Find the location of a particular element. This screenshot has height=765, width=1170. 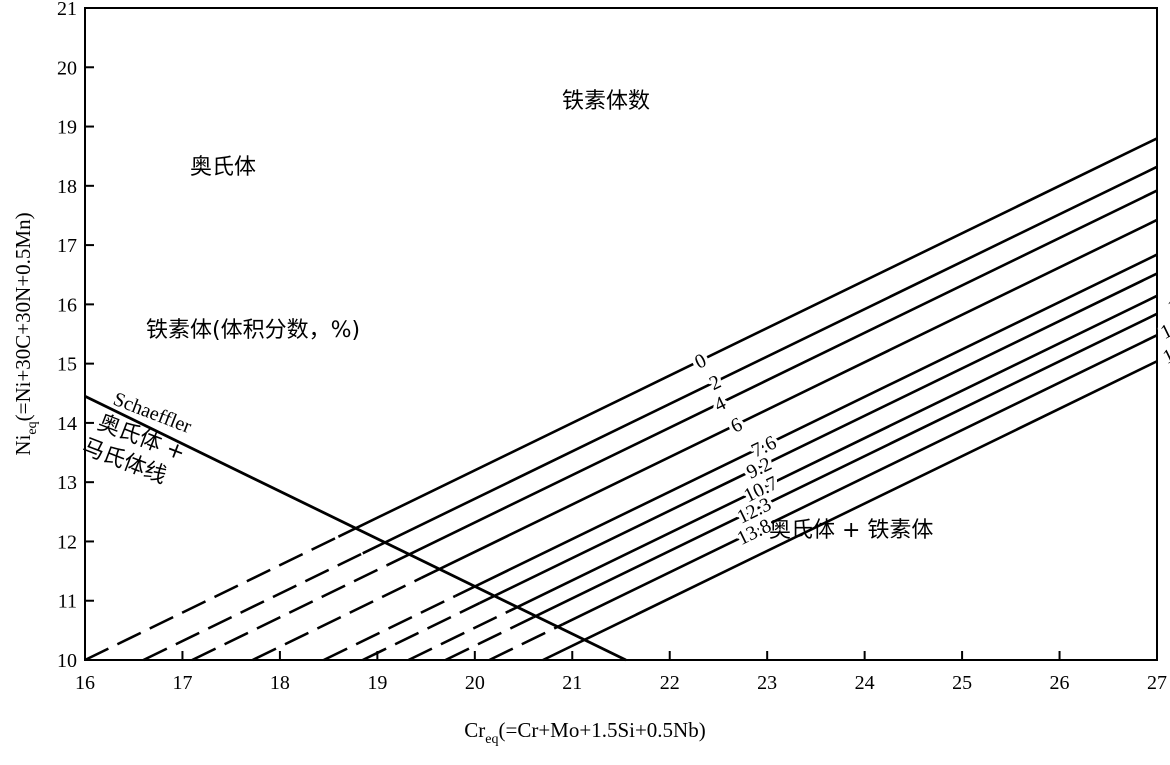

x-axis-title: Creq(=Cr+Mo+1.5Si+0.5Nb) is located at coordinates (584, 732).